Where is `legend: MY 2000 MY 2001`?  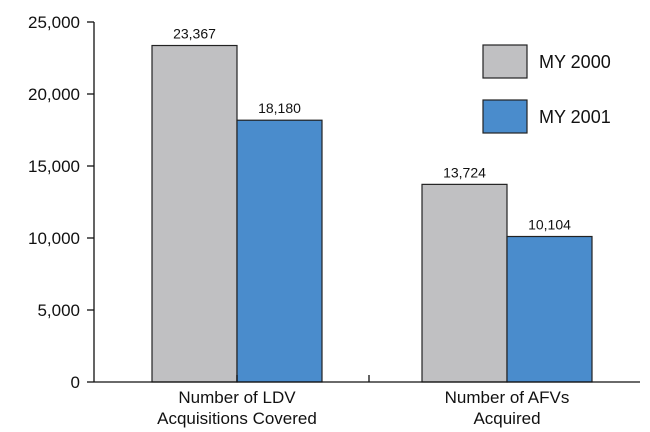
legend: MY 2000 MY 2001 is located at coordinates (546, 89).